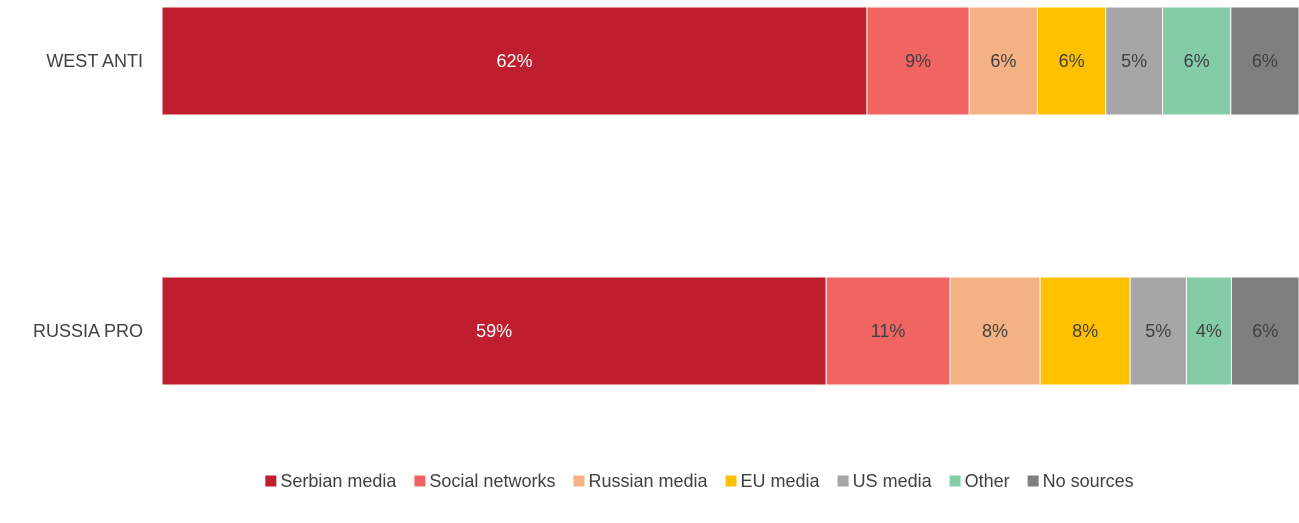 Image resolution: width=1299 pixels, height=523 pixels. I want to click on category-label: WEST ANTI, so click(94, 61).